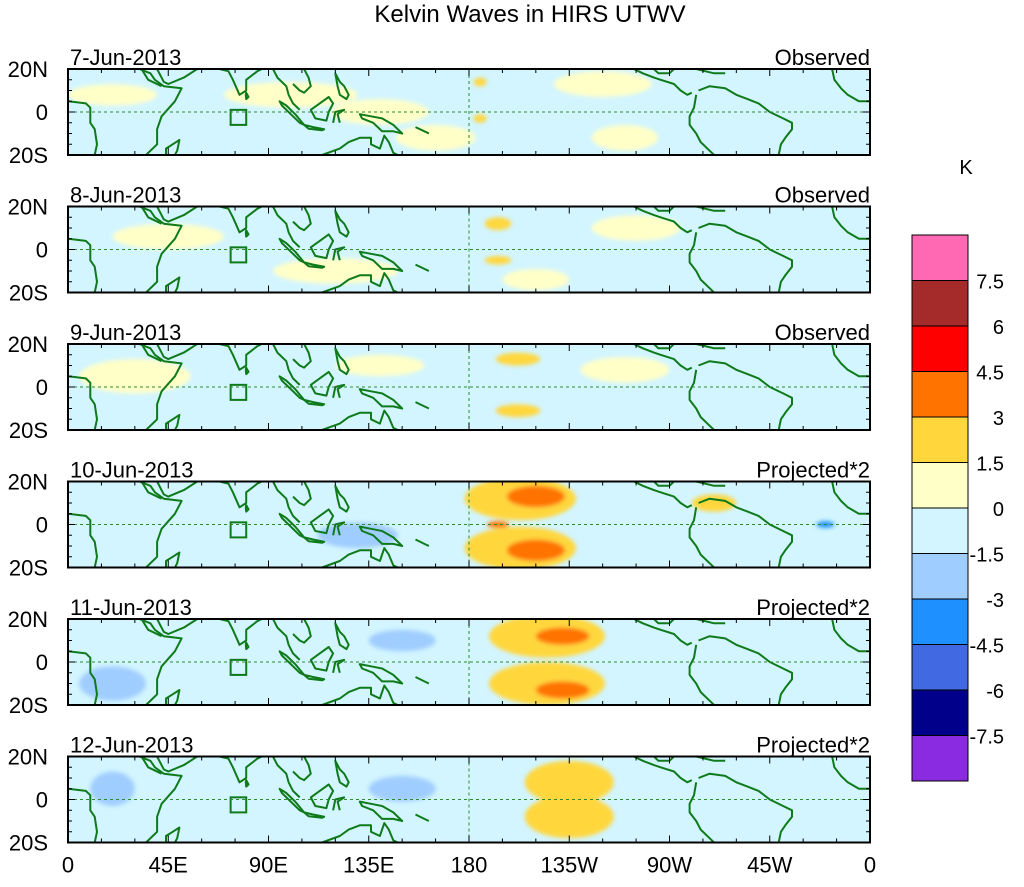 Image resolution: width=1024 pixels, height=887 pixels. What do you see at coordinates (987, 647) in the screenshot?
I see `colorbar-label: -4.5` at bounding box center [987, 647].